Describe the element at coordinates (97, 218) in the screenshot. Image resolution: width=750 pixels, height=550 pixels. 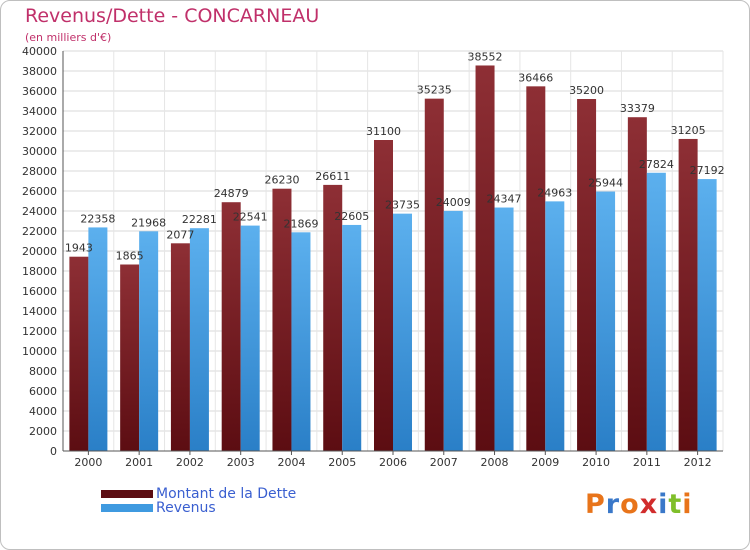
I see `data-label-revenue: 22358` at that location.